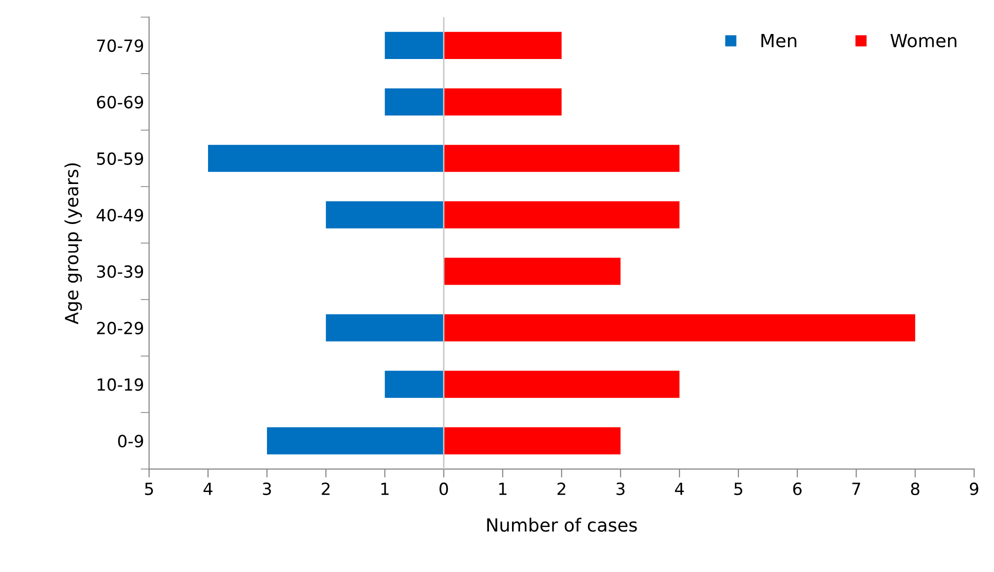 The height and width of the screenshot is (572, 994). What do you see at coordinates (974, 489) in the screenshot?
I see `x-tick-label: 9` at bounding box center [974, 489].